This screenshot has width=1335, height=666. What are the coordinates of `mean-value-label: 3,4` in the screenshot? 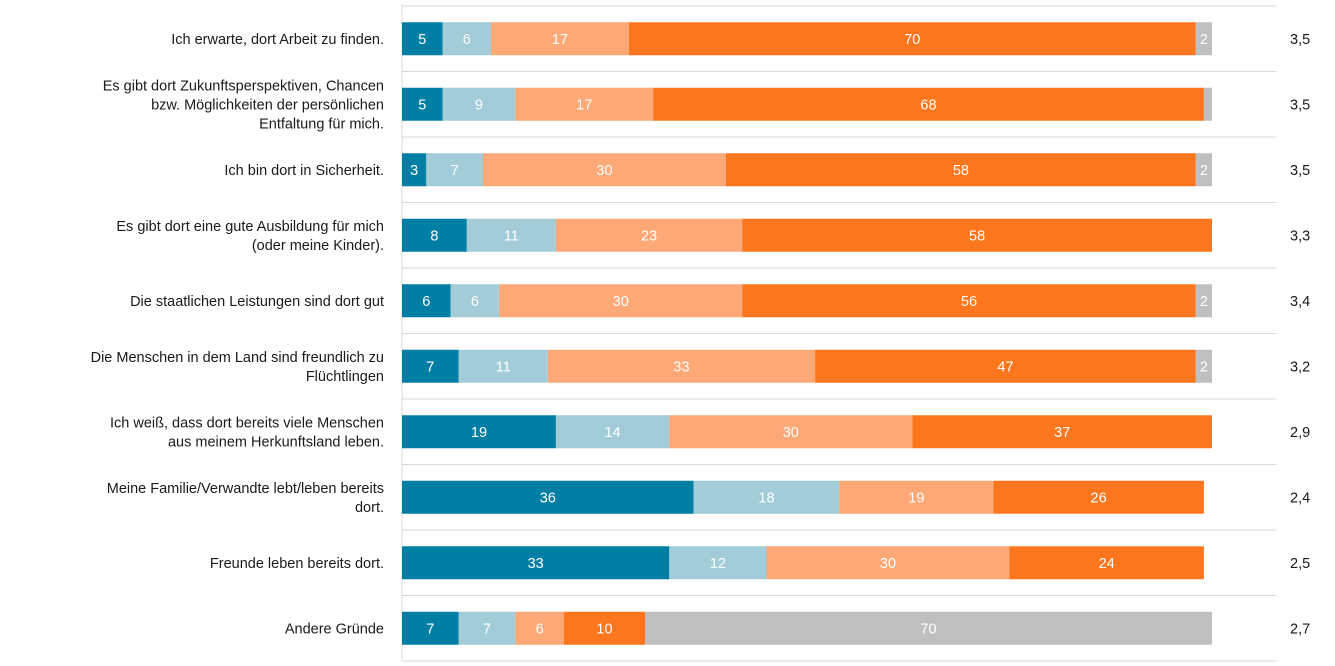 It's located at (1300, 302).